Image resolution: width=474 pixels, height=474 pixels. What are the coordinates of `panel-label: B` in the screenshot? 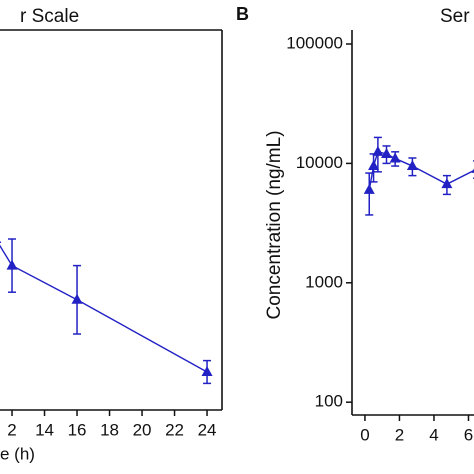 It's located at (242, 14).